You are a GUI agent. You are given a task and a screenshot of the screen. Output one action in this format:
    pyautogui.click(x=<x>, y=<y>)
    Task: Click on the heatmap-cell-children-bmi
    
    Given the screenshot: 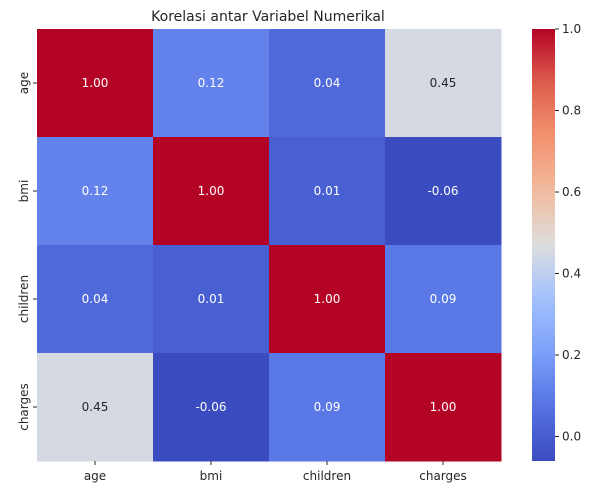 What is the action you would take?
    pyautogui.click(x=211, y=299)
    